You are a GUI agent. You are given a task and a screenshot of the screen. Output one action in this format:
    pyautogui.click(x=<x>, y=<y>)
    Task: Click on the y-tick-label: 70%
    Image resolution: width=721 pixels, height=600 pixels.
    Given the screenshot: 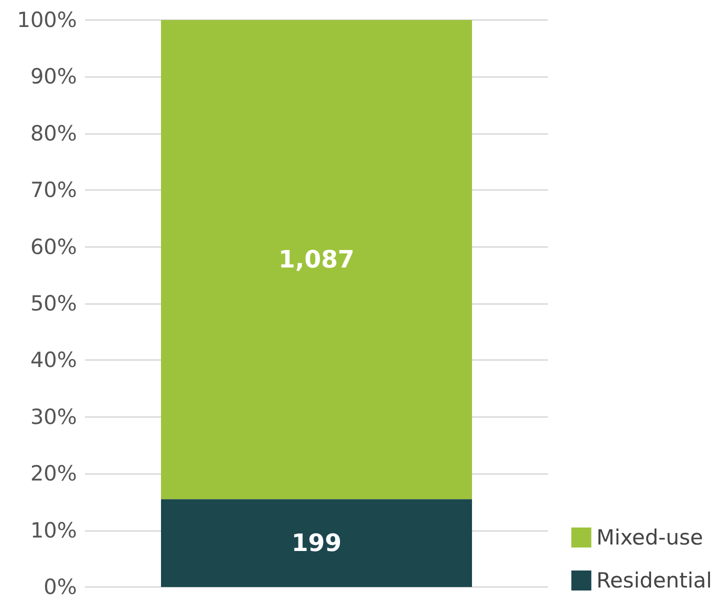 What is the action you would take?
    pyautogui.click(x=53, y=190)
    